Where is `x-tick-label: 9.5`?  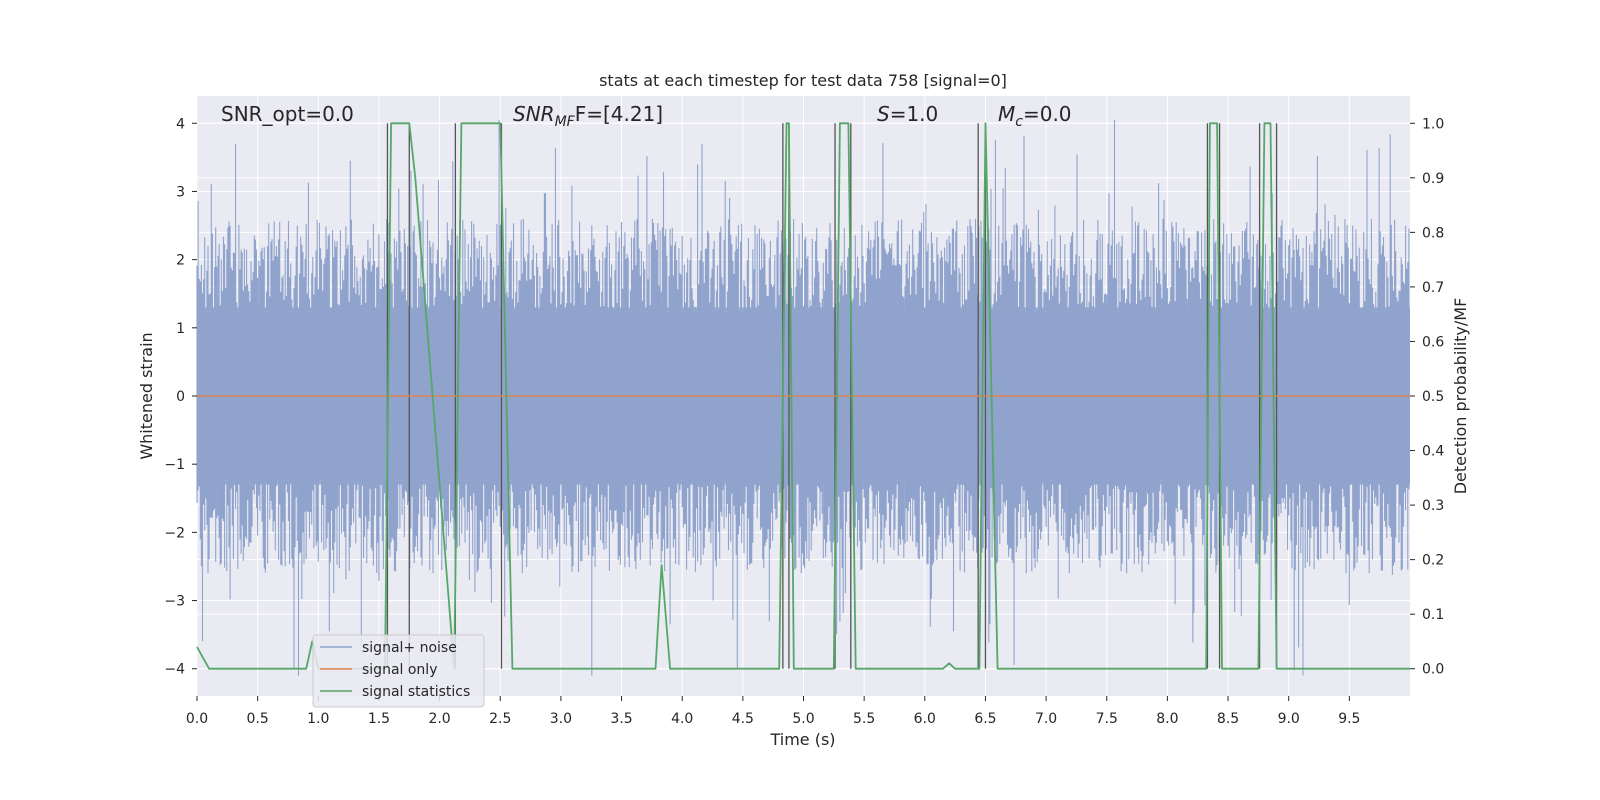 x-tick-label: 9.5 is located at coordinates (1349, 719).